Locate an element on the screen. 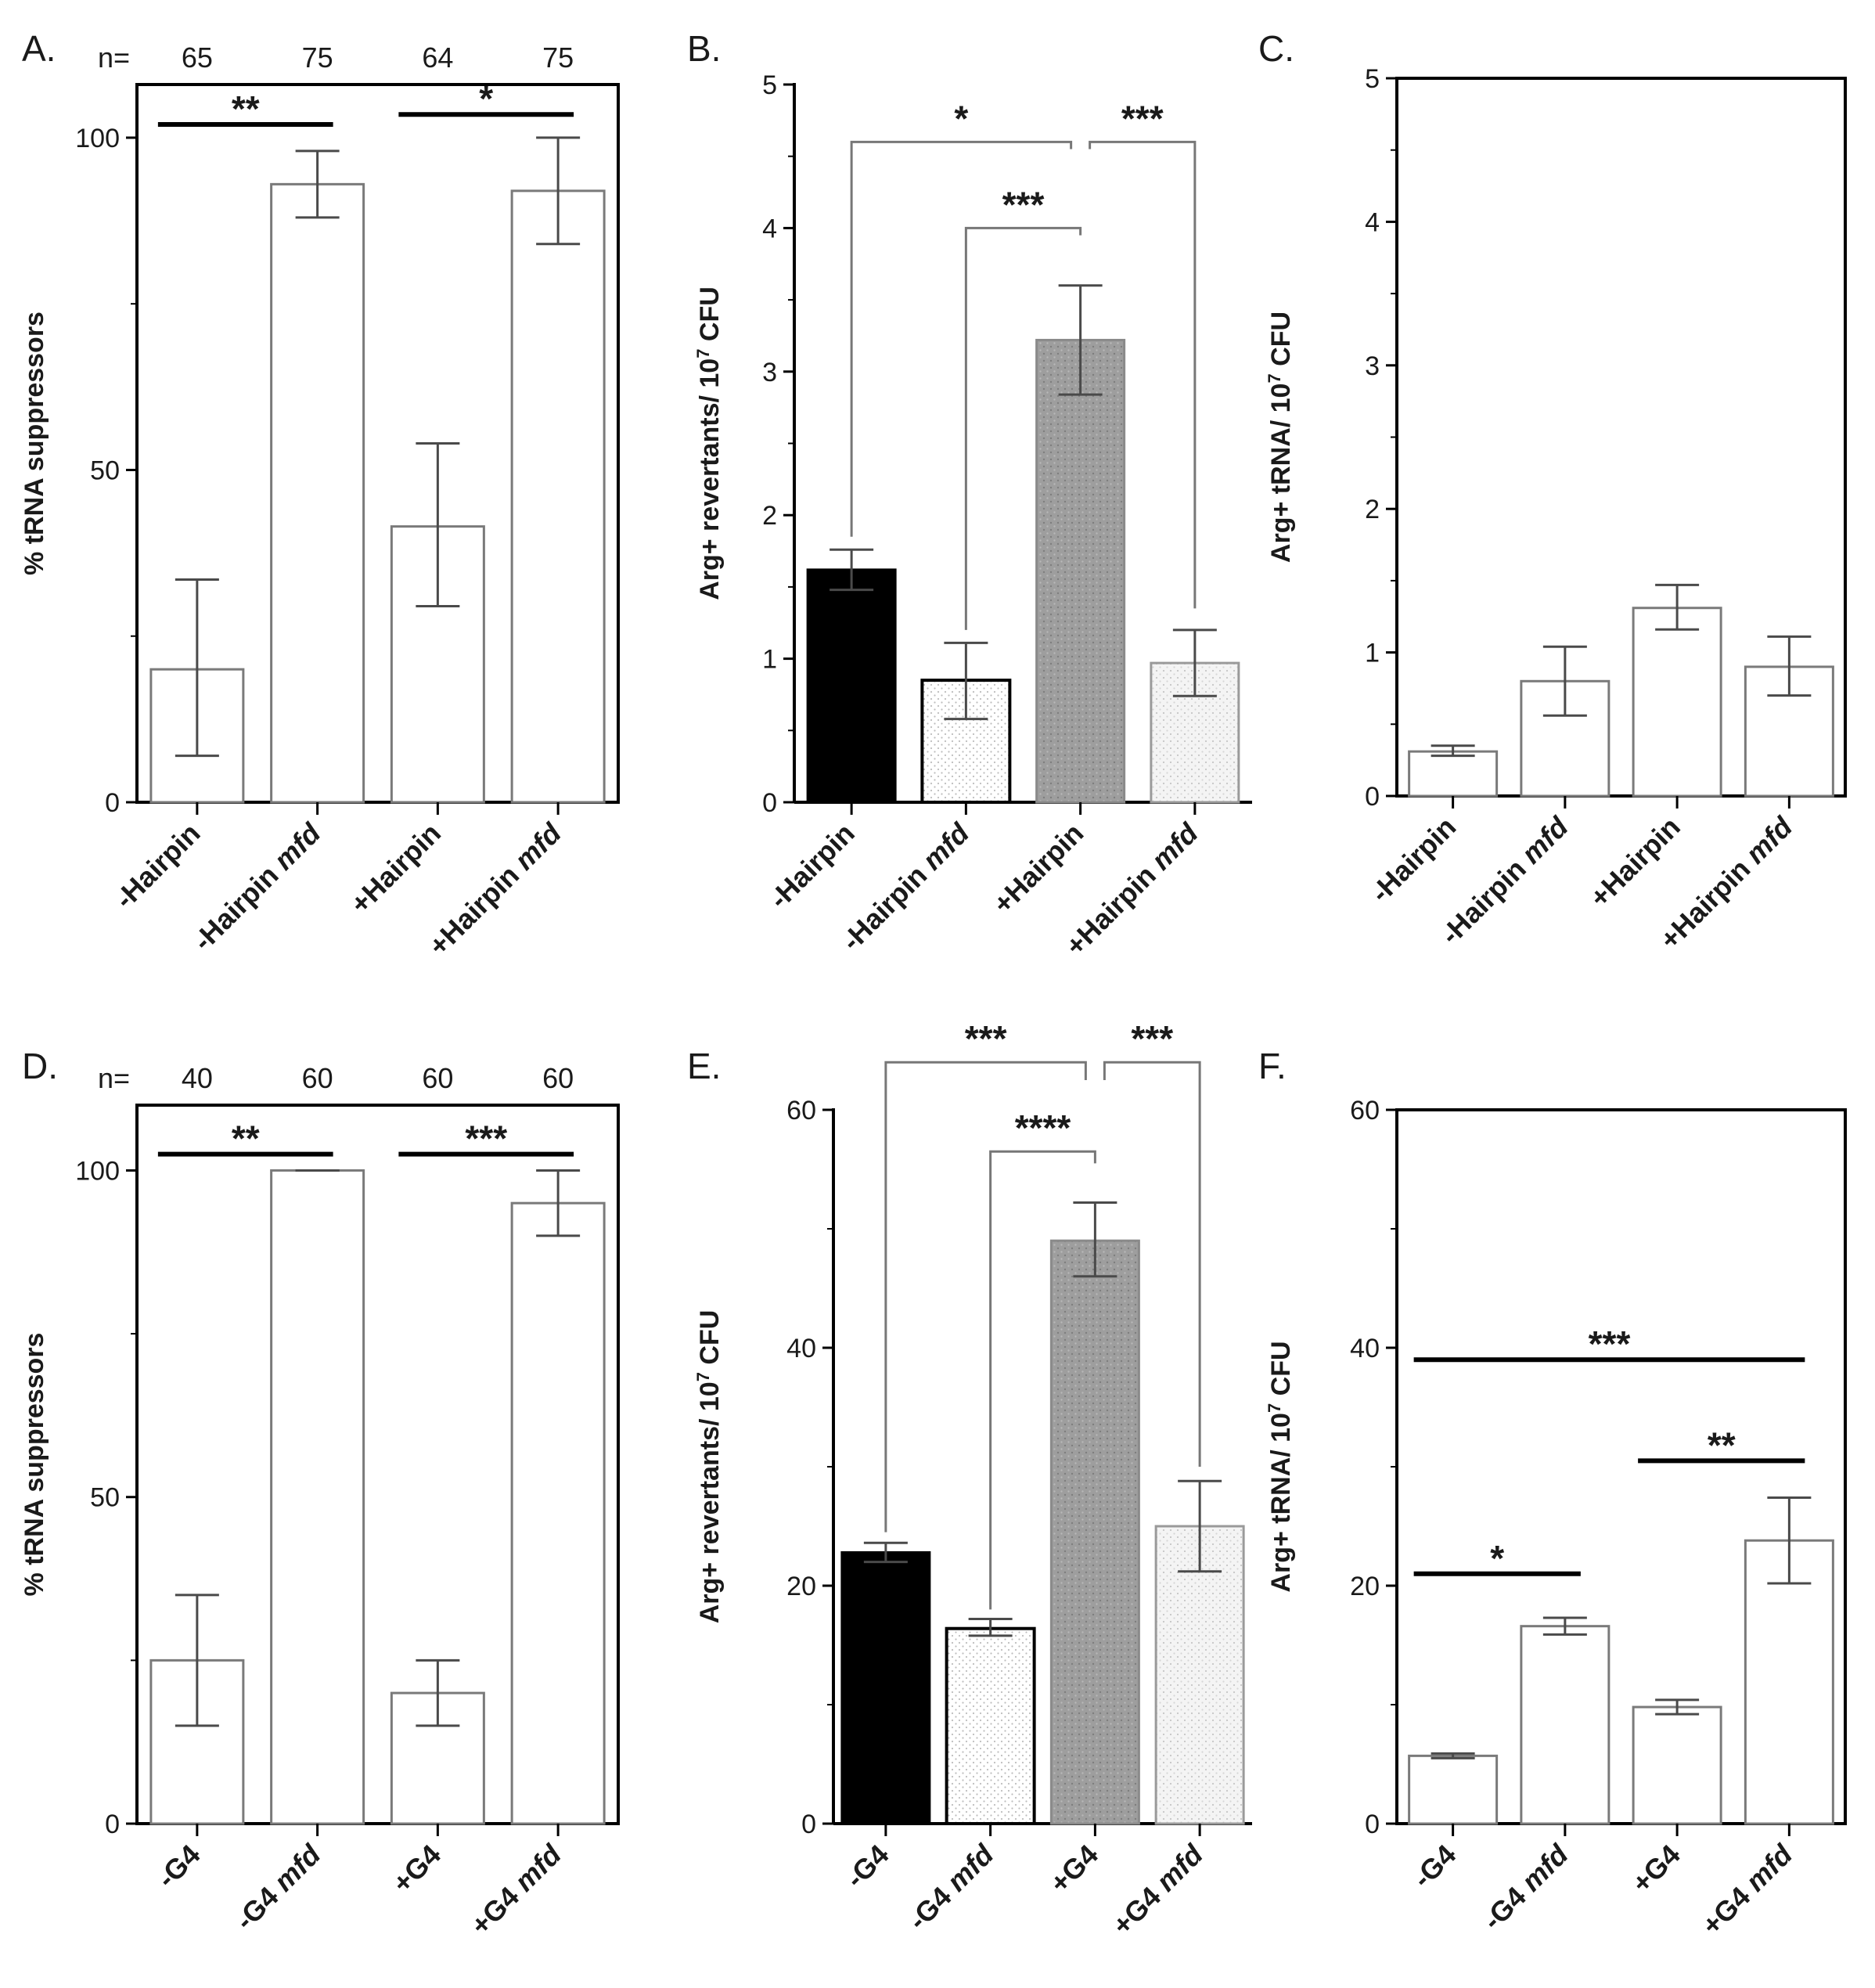  n-value: 64 is located at coordinates (438, 58).